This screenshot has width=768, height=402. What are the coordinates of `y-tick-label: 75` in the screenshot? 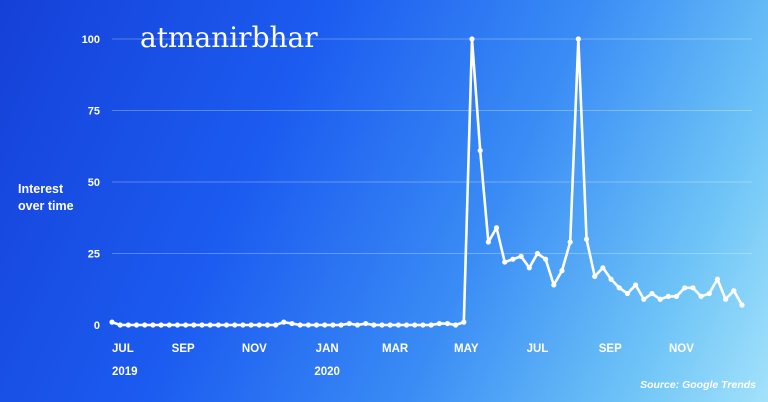 It's located at (94, 112).